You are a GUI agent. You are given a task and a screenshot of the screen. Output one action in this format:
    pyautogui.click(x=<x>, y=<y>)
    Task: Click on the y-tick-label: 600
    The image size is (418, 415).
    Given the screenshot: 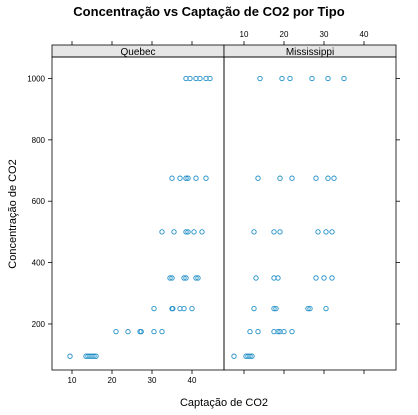 What is the action you would take?
    pyautogui.click(x=39, y=201)
    